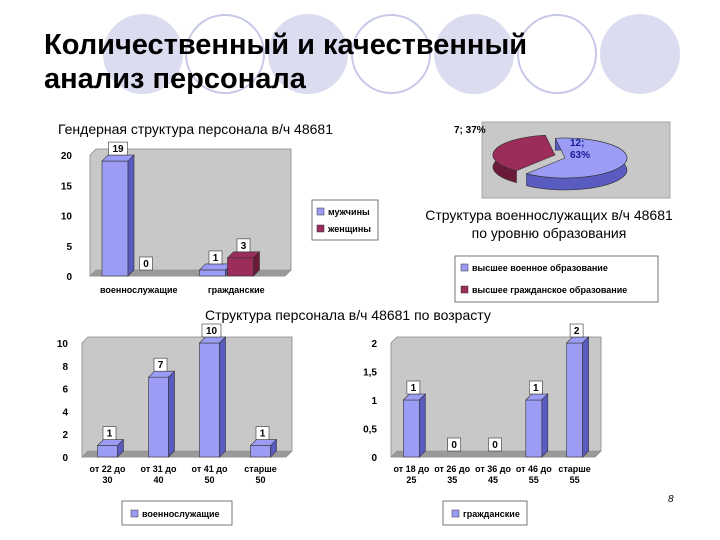 This screenshot has width=720, height=540. What do you see at coordinates (65, 412) in the screenshot?
I see `y-tick-label: 4` at bounding box center [65, 412].